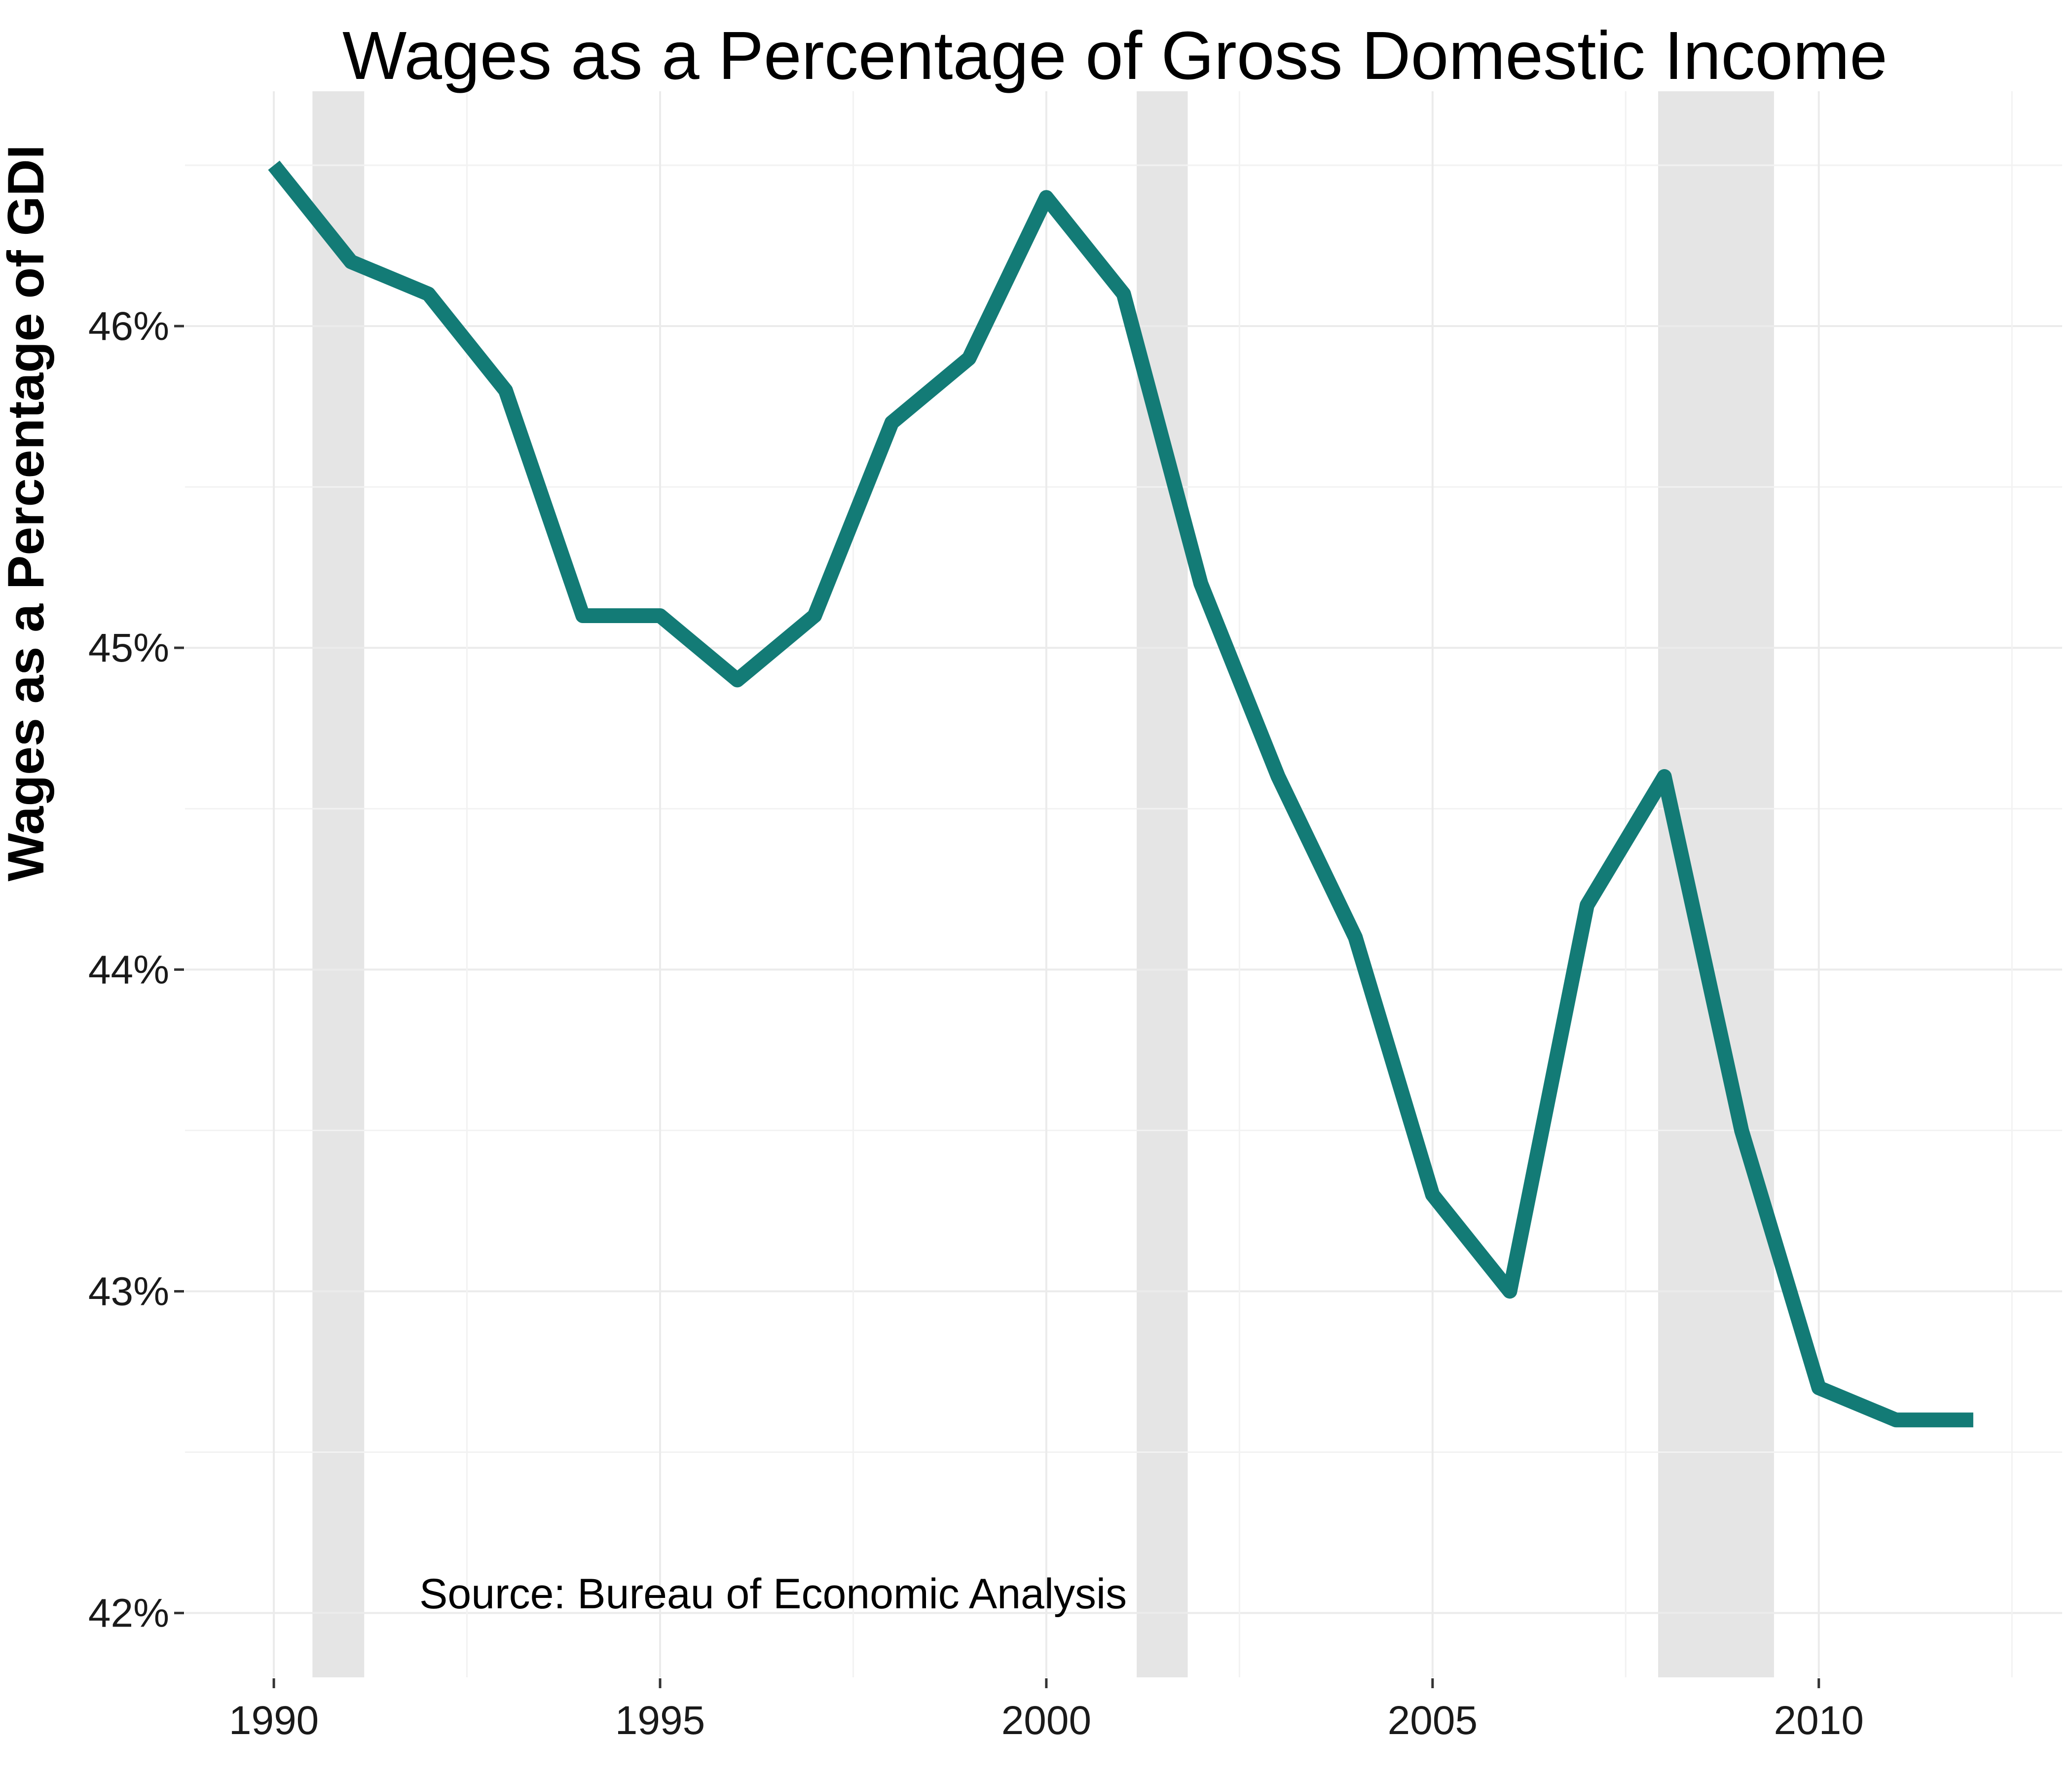  What do you see at coordinates (28, 513) in the screenshot?
I see `y-axis-label: Wages as a Percentage of GDI` at bounding box center [28, 513].